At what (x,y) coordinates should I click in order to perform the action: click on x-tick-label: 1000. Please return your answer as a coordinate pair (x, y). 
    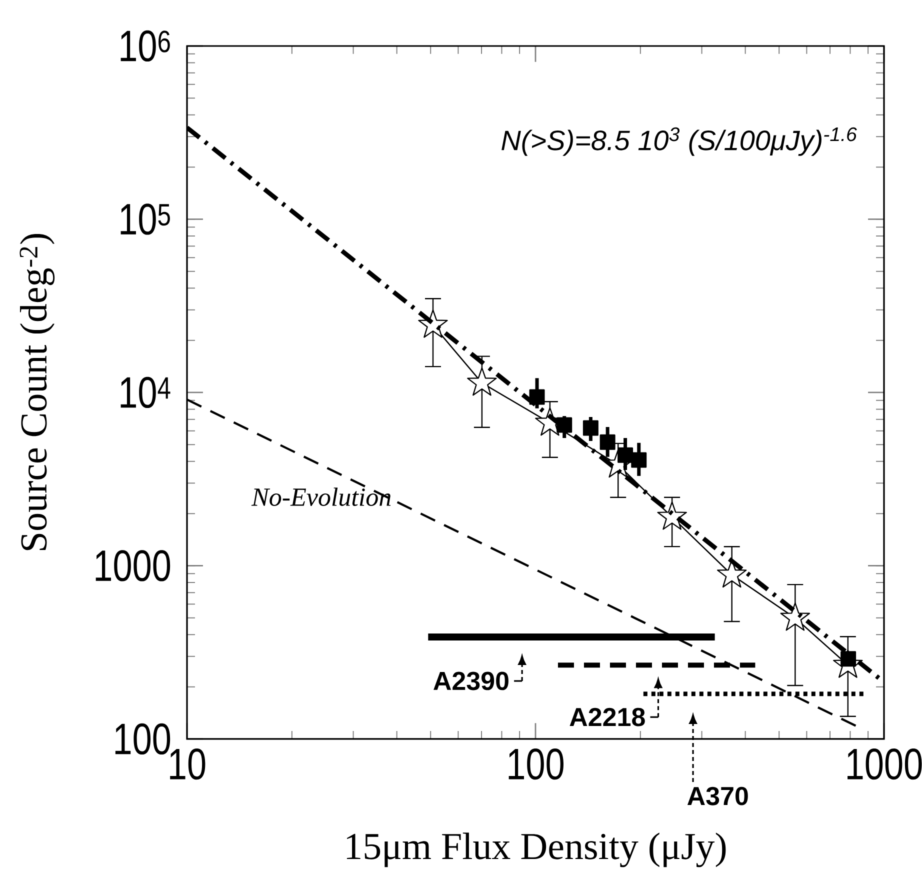
    Looking at the image, I should click on (885, 764).